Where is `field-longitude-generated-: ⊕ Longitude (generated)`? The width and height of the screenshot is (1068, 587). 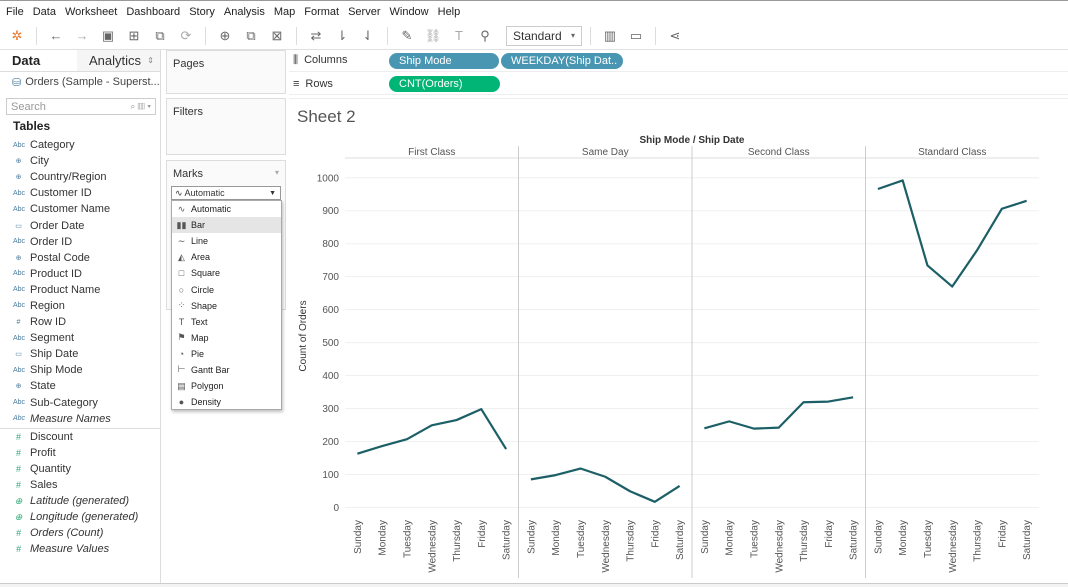
field-longitude-generated-: ⊕ Longitude (generated) is located at coordinates (80, 517).